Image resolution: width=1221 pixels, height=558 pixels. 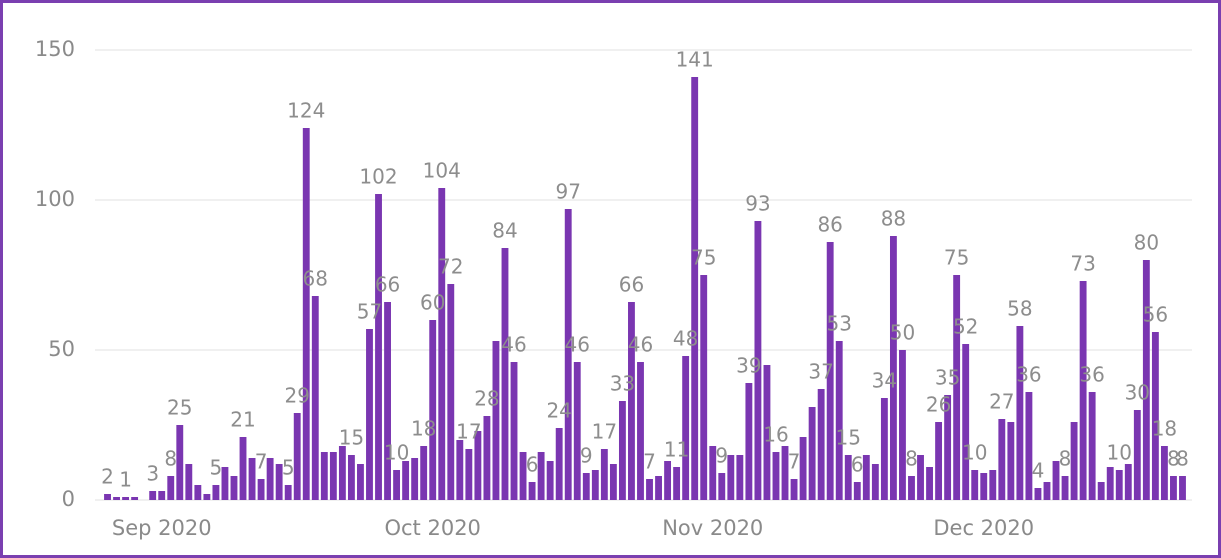 What do you see at coordinates (1155, 315) in the screenshot?
I see `data-label: 56` at bounding box center [1155, 315].